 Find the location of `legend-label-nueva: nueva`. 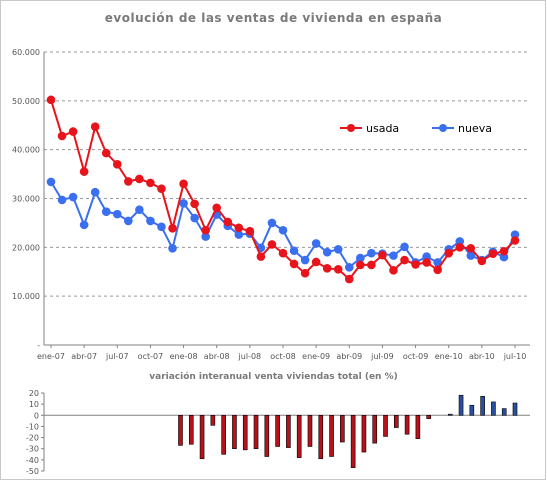

legend-label-nueva: nueva is located at coordinates (475, 128).